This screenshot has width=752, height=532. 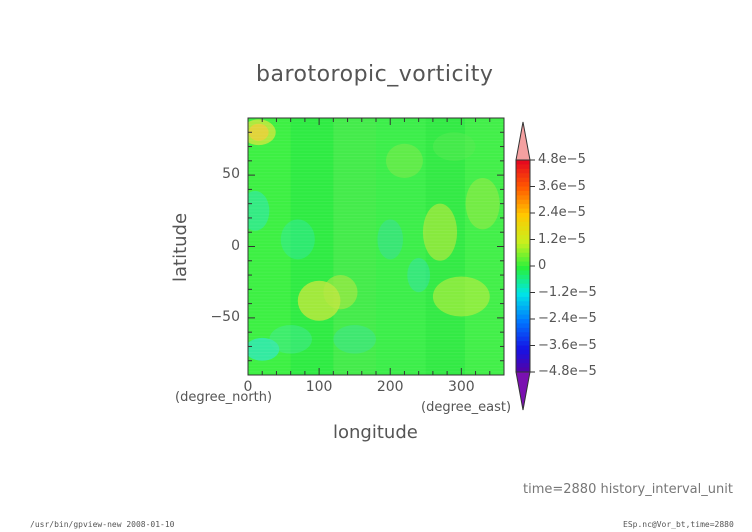 What do you see at coordinates (567, 292) in the screenshot?
I see `colorbar-tick-label: −1.2e−5` at bounding box center [567, 292].